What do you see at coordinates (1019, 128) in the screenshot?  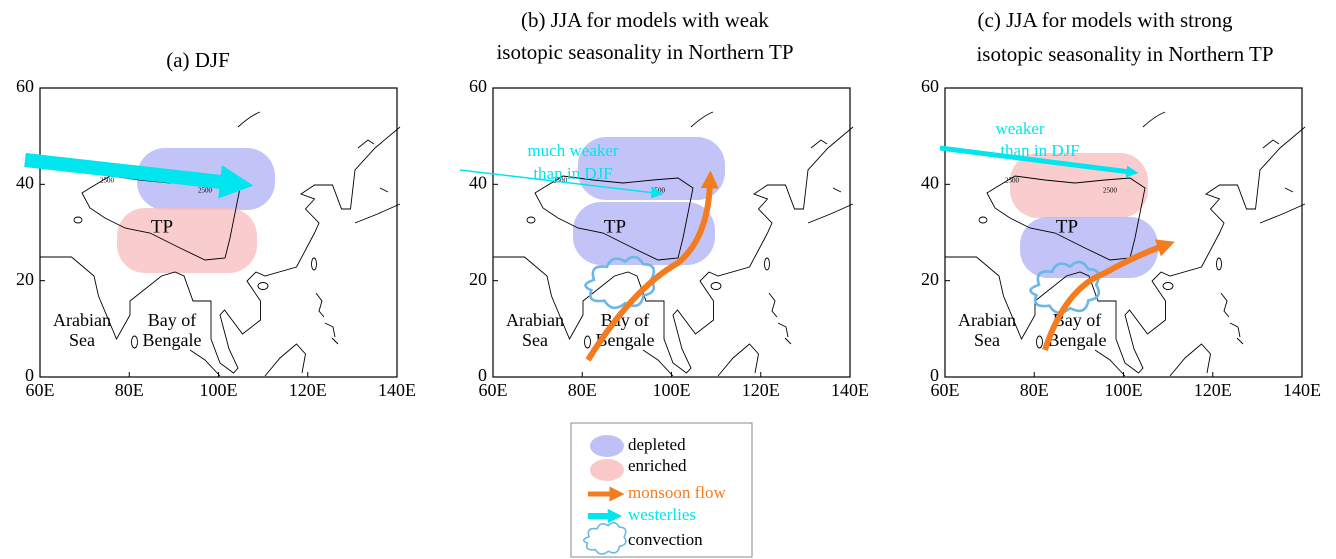 I see `annotation: weaker` at bounding box center [1019, 128].